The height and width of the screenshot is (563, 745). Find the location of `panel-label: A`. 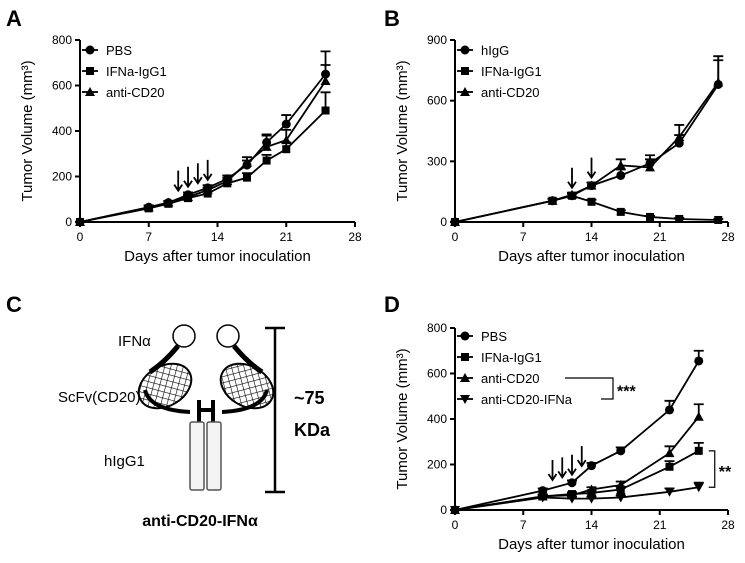

panel-label: A is located at coordinates (14, 18).